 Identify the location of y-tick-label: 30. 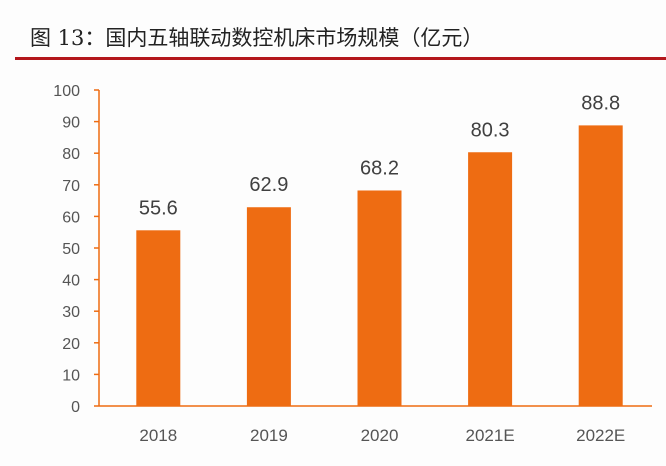
(71, 312).